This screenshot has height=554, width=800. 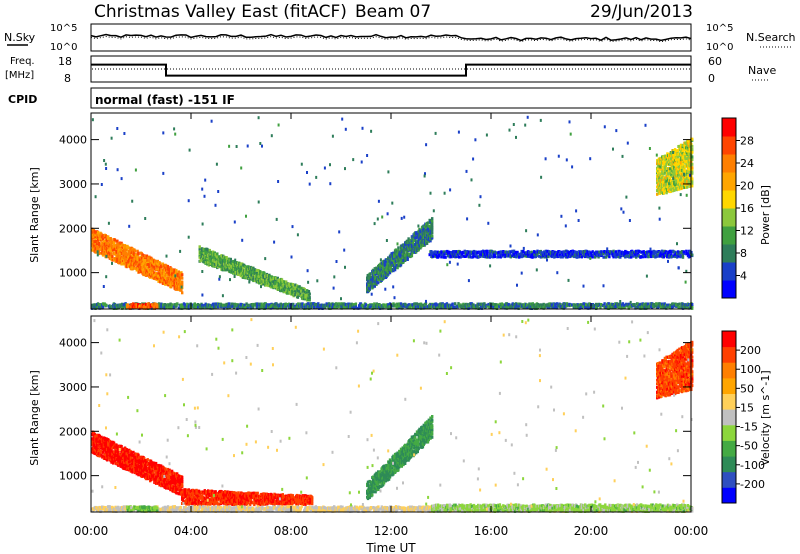 What do you see at coordinates (641, 12) in the screenshot?
I see `date-label: 29/Jun/2013` at bounding box center [641, 12].